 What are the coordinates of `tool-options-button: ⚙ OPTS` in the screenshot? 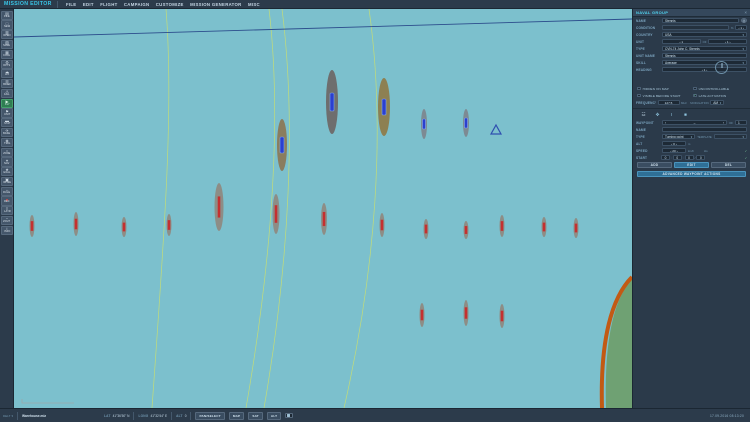 It's located at (7, 64).